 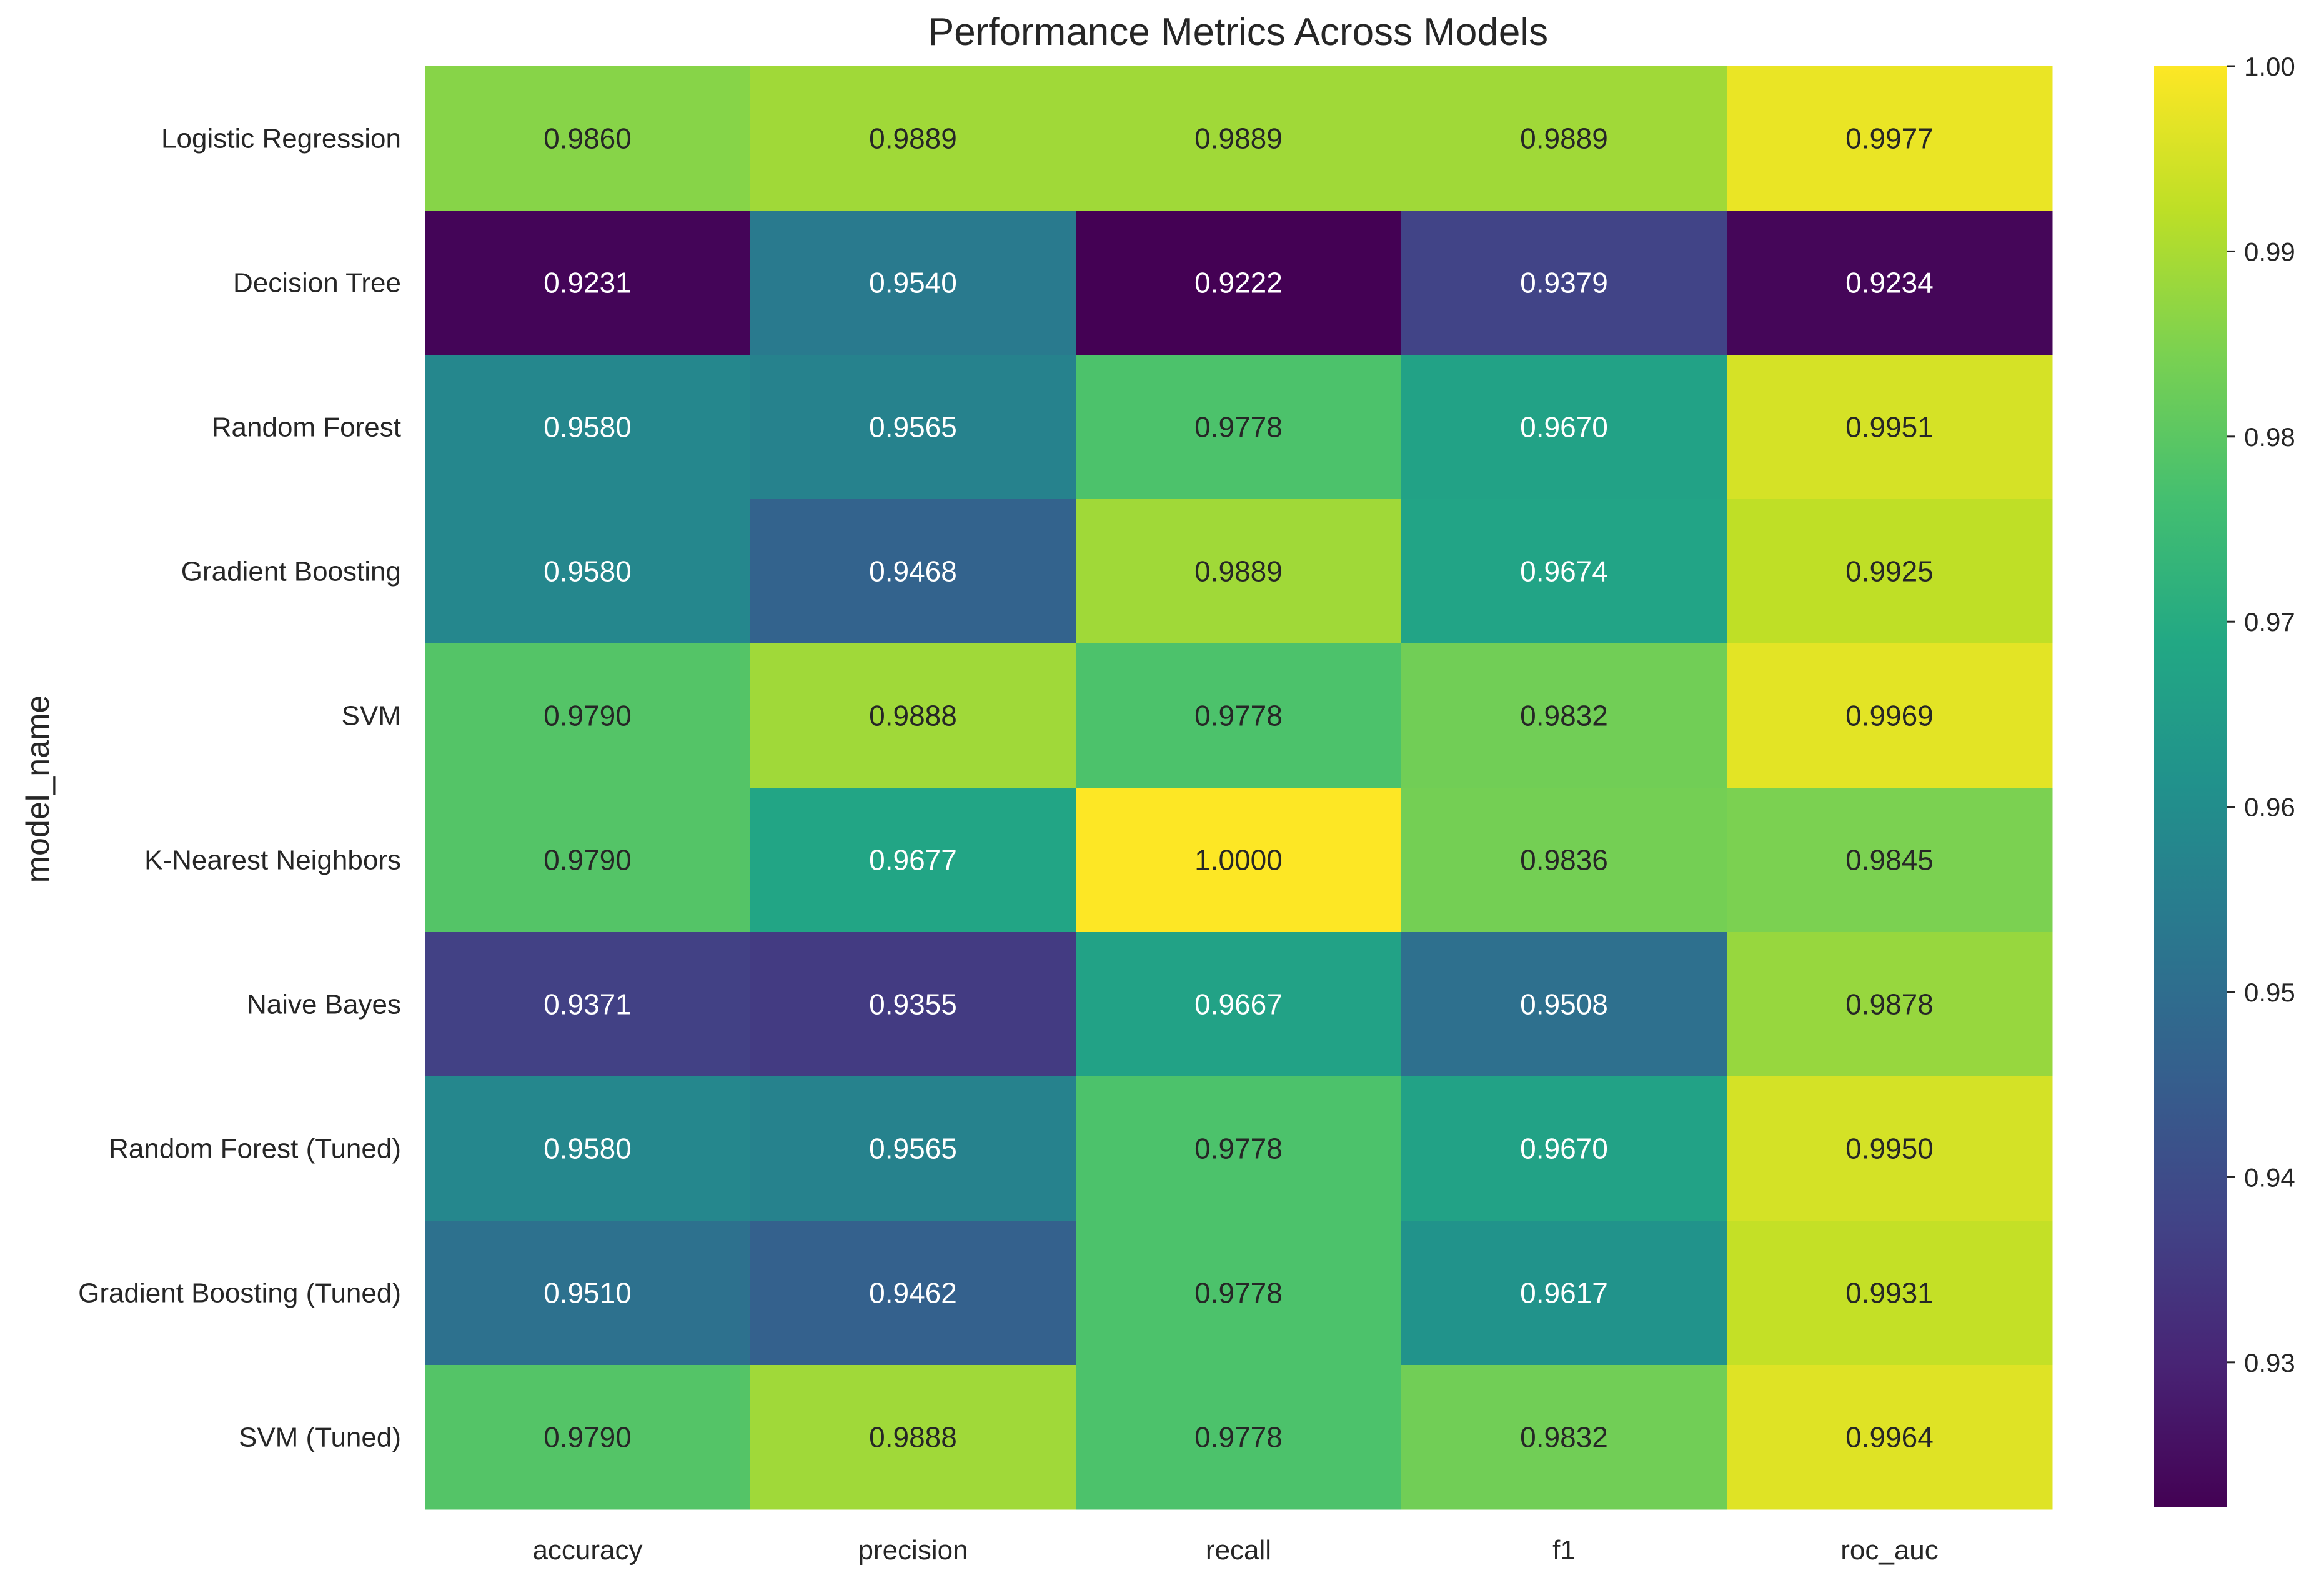 I want to click on y-tick-label: SVM (Tuned), so click(x=320, y=1437).